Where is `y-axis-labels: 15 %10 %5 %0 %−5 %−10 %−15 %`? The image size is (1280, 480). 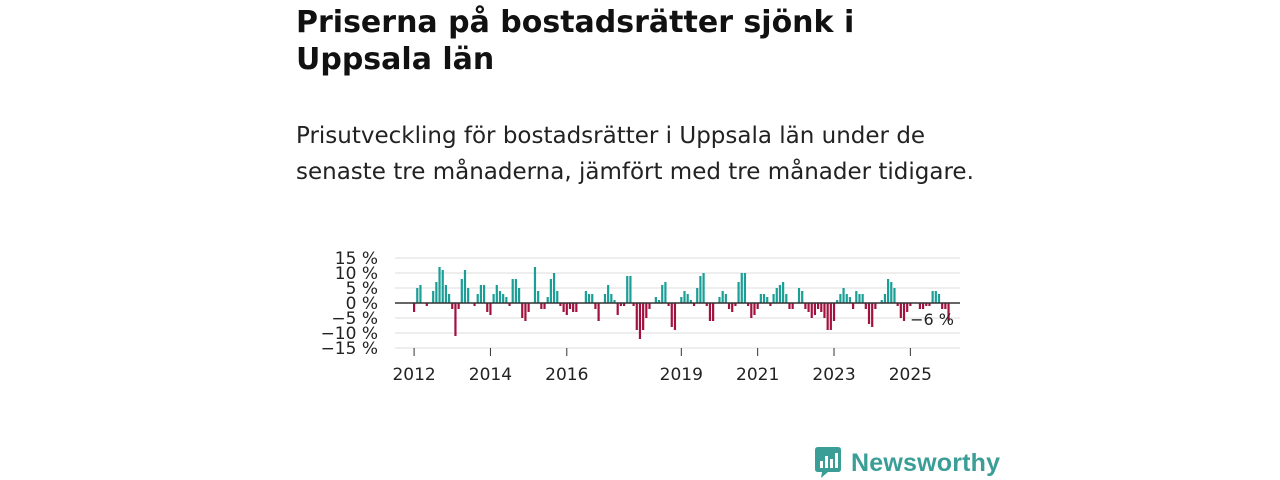 y-axis-labels: 15 %10 %5 %0 %−5 %−10 %−15 % is located at coordinates (349, 304).